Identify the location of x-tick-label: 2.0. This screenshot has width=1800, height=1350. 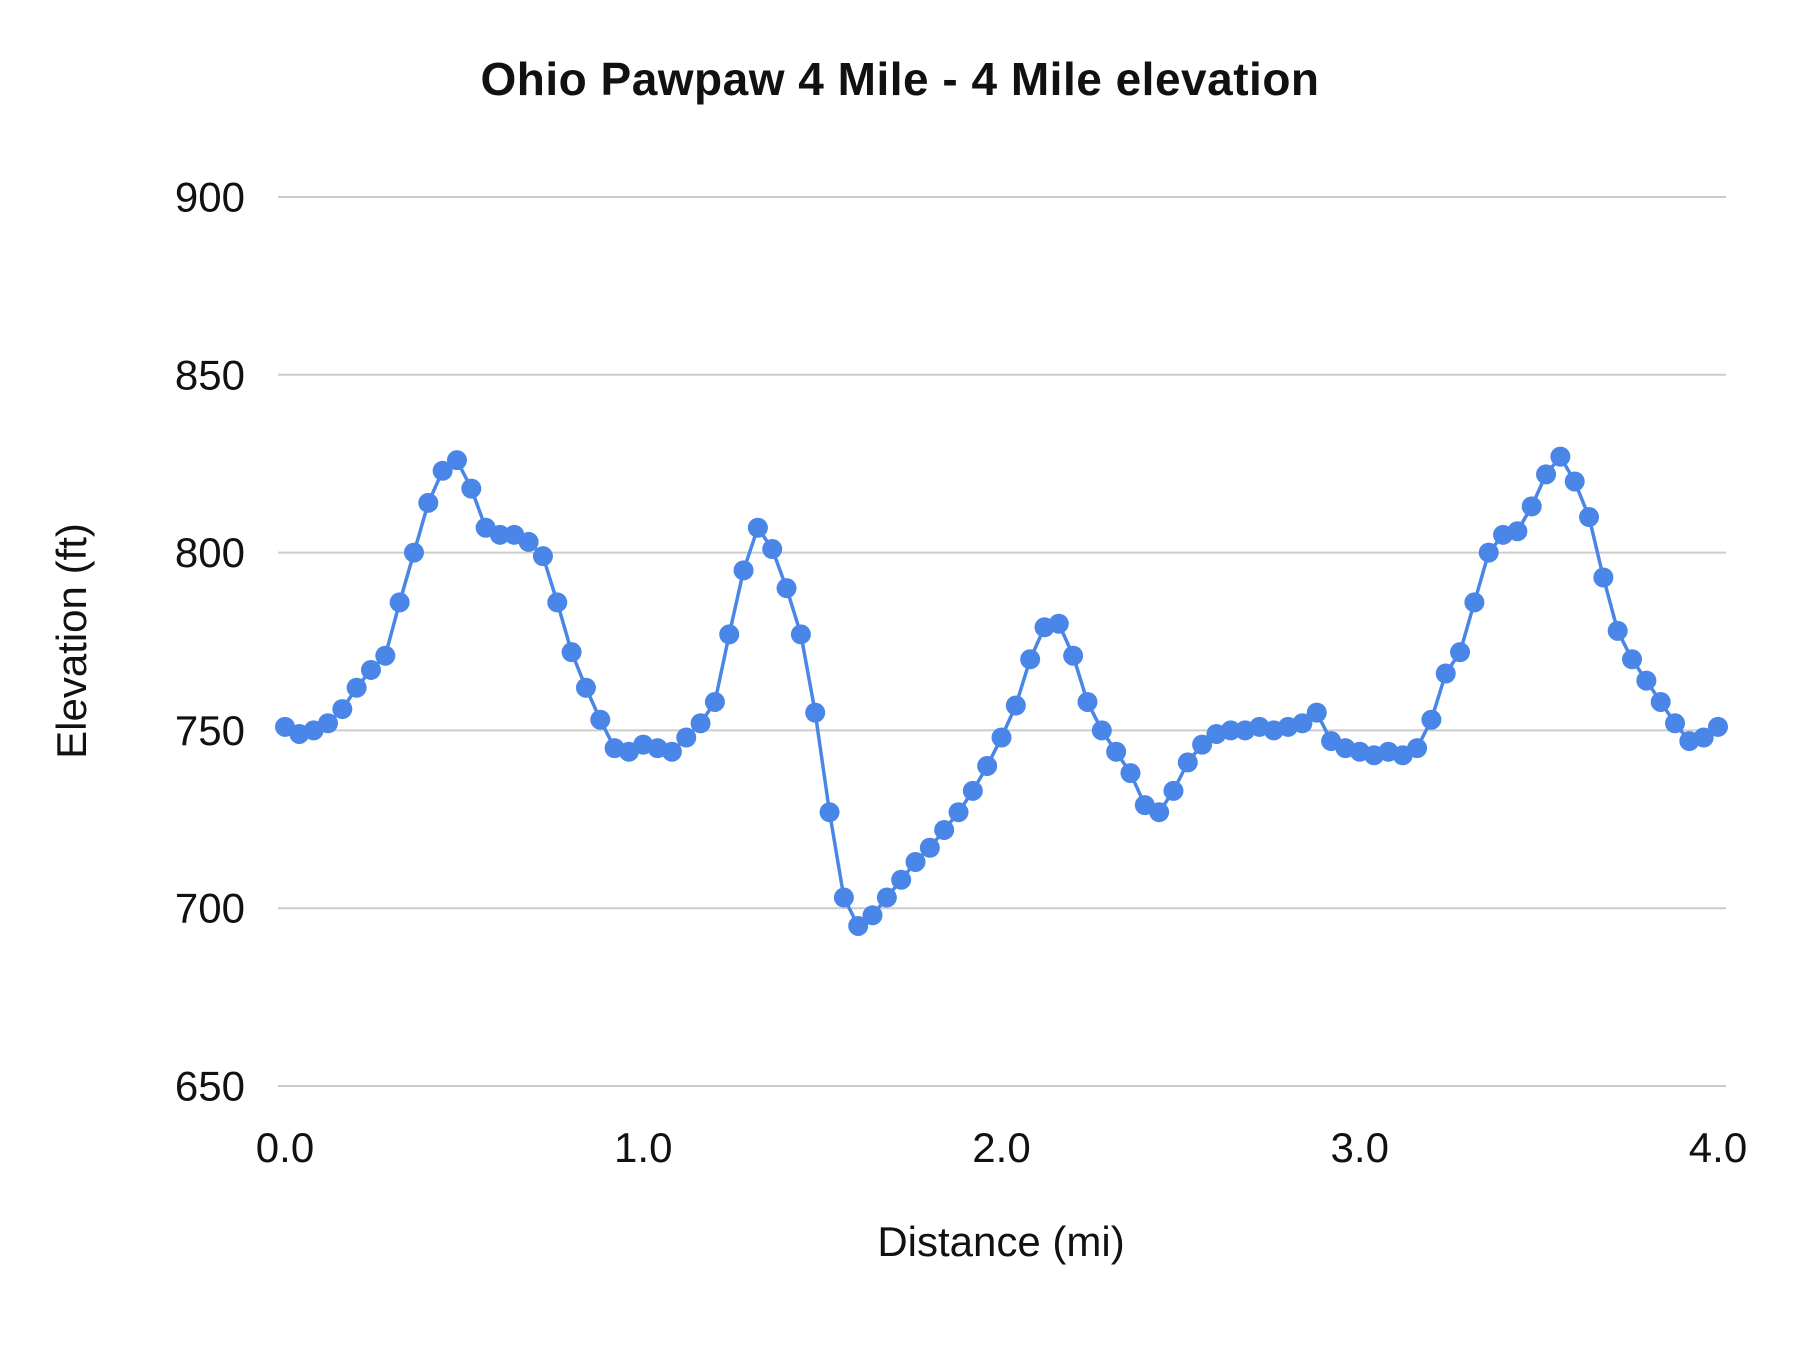
(1001, 1147).